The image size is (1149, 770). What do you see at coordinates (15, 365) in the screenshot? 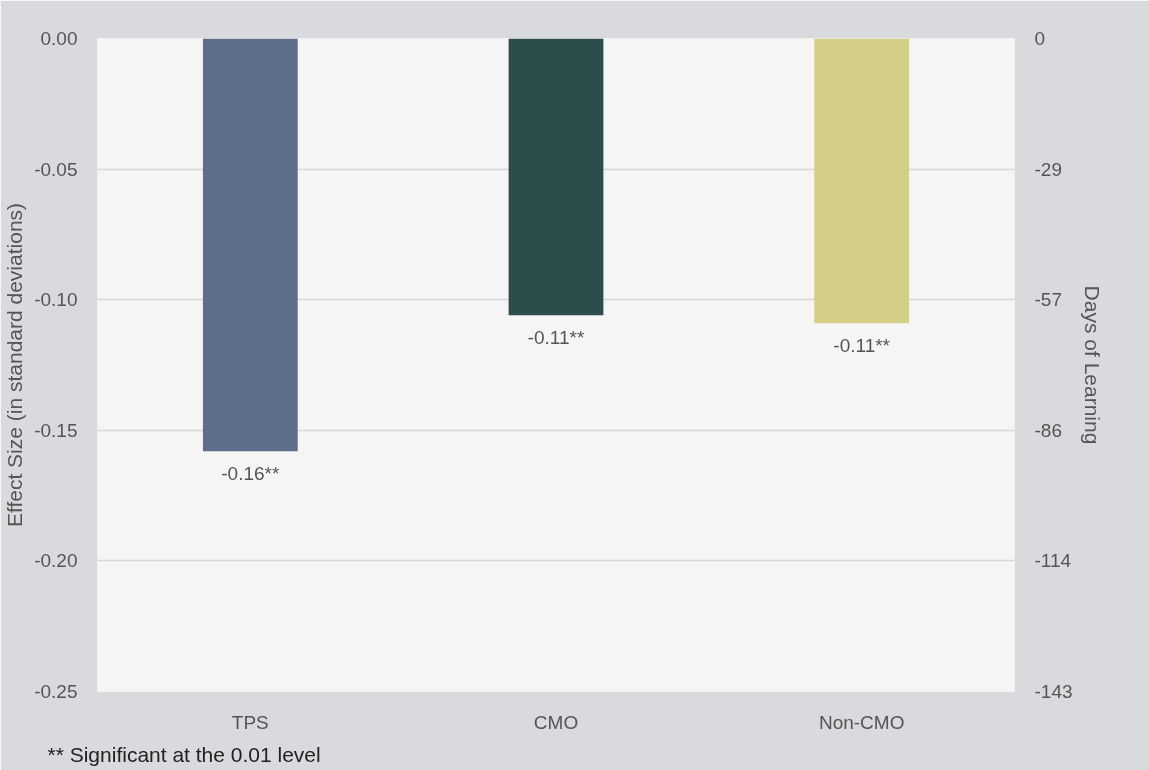
I see `y-axis-title: Effect Size (in standard deviations)` at bounding box center [15, 365].